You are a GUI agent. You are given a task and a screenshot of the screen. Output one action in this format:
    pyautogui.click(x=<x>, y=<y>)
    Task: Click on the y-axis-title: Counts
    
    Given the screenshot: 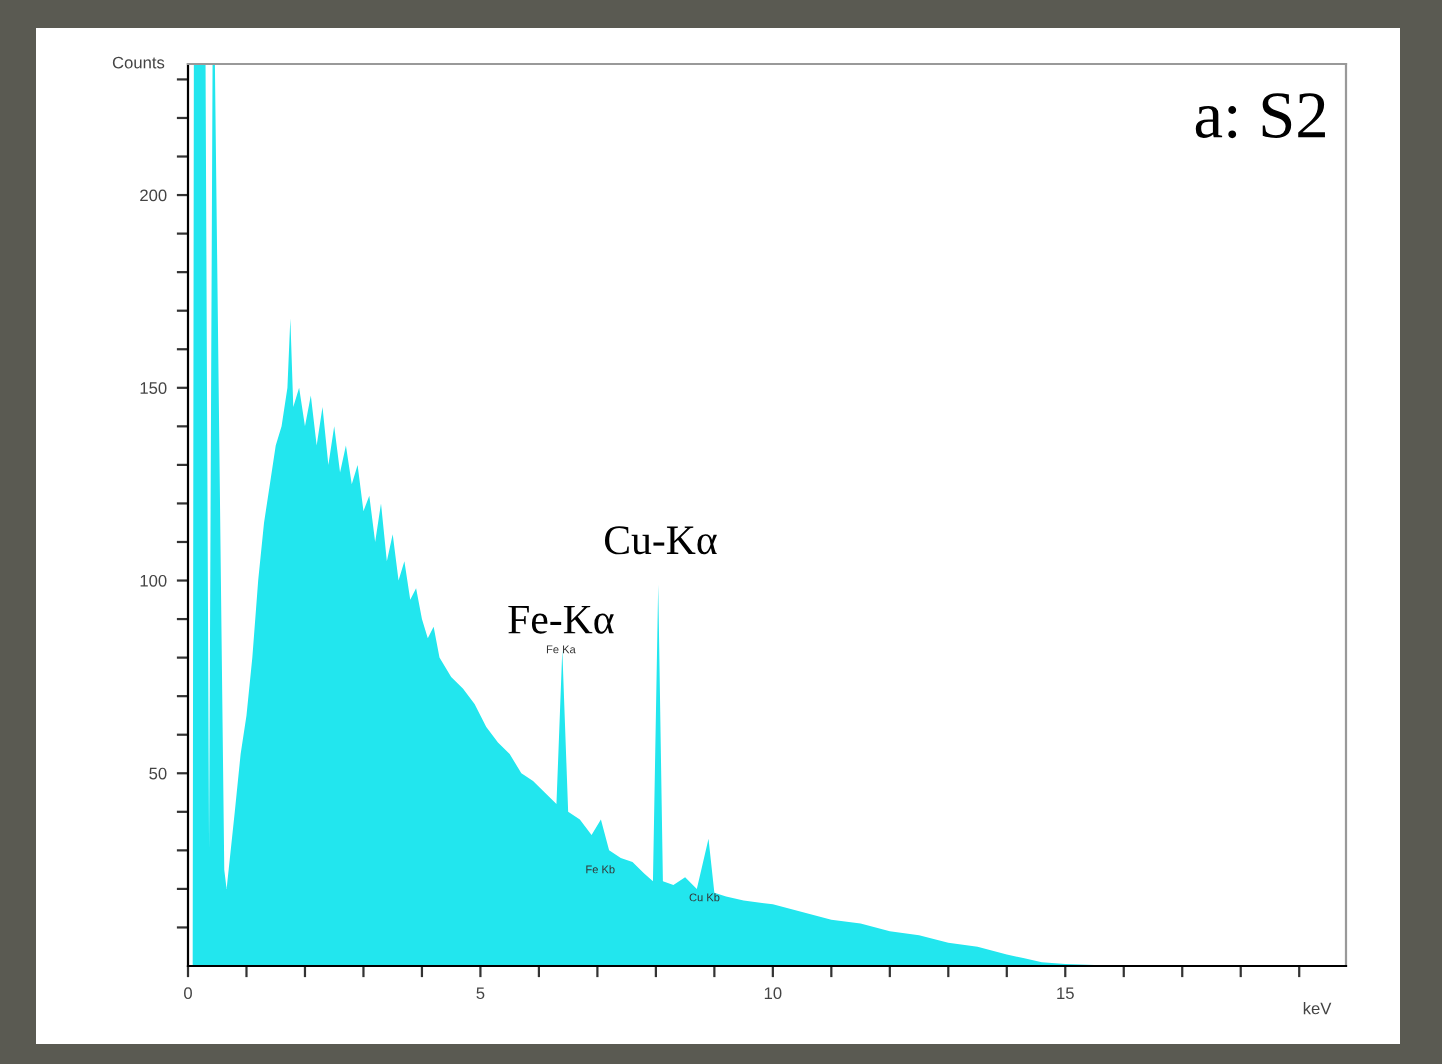 What is the action you would take?
    pyautogui.click(x=138, y=62)
    